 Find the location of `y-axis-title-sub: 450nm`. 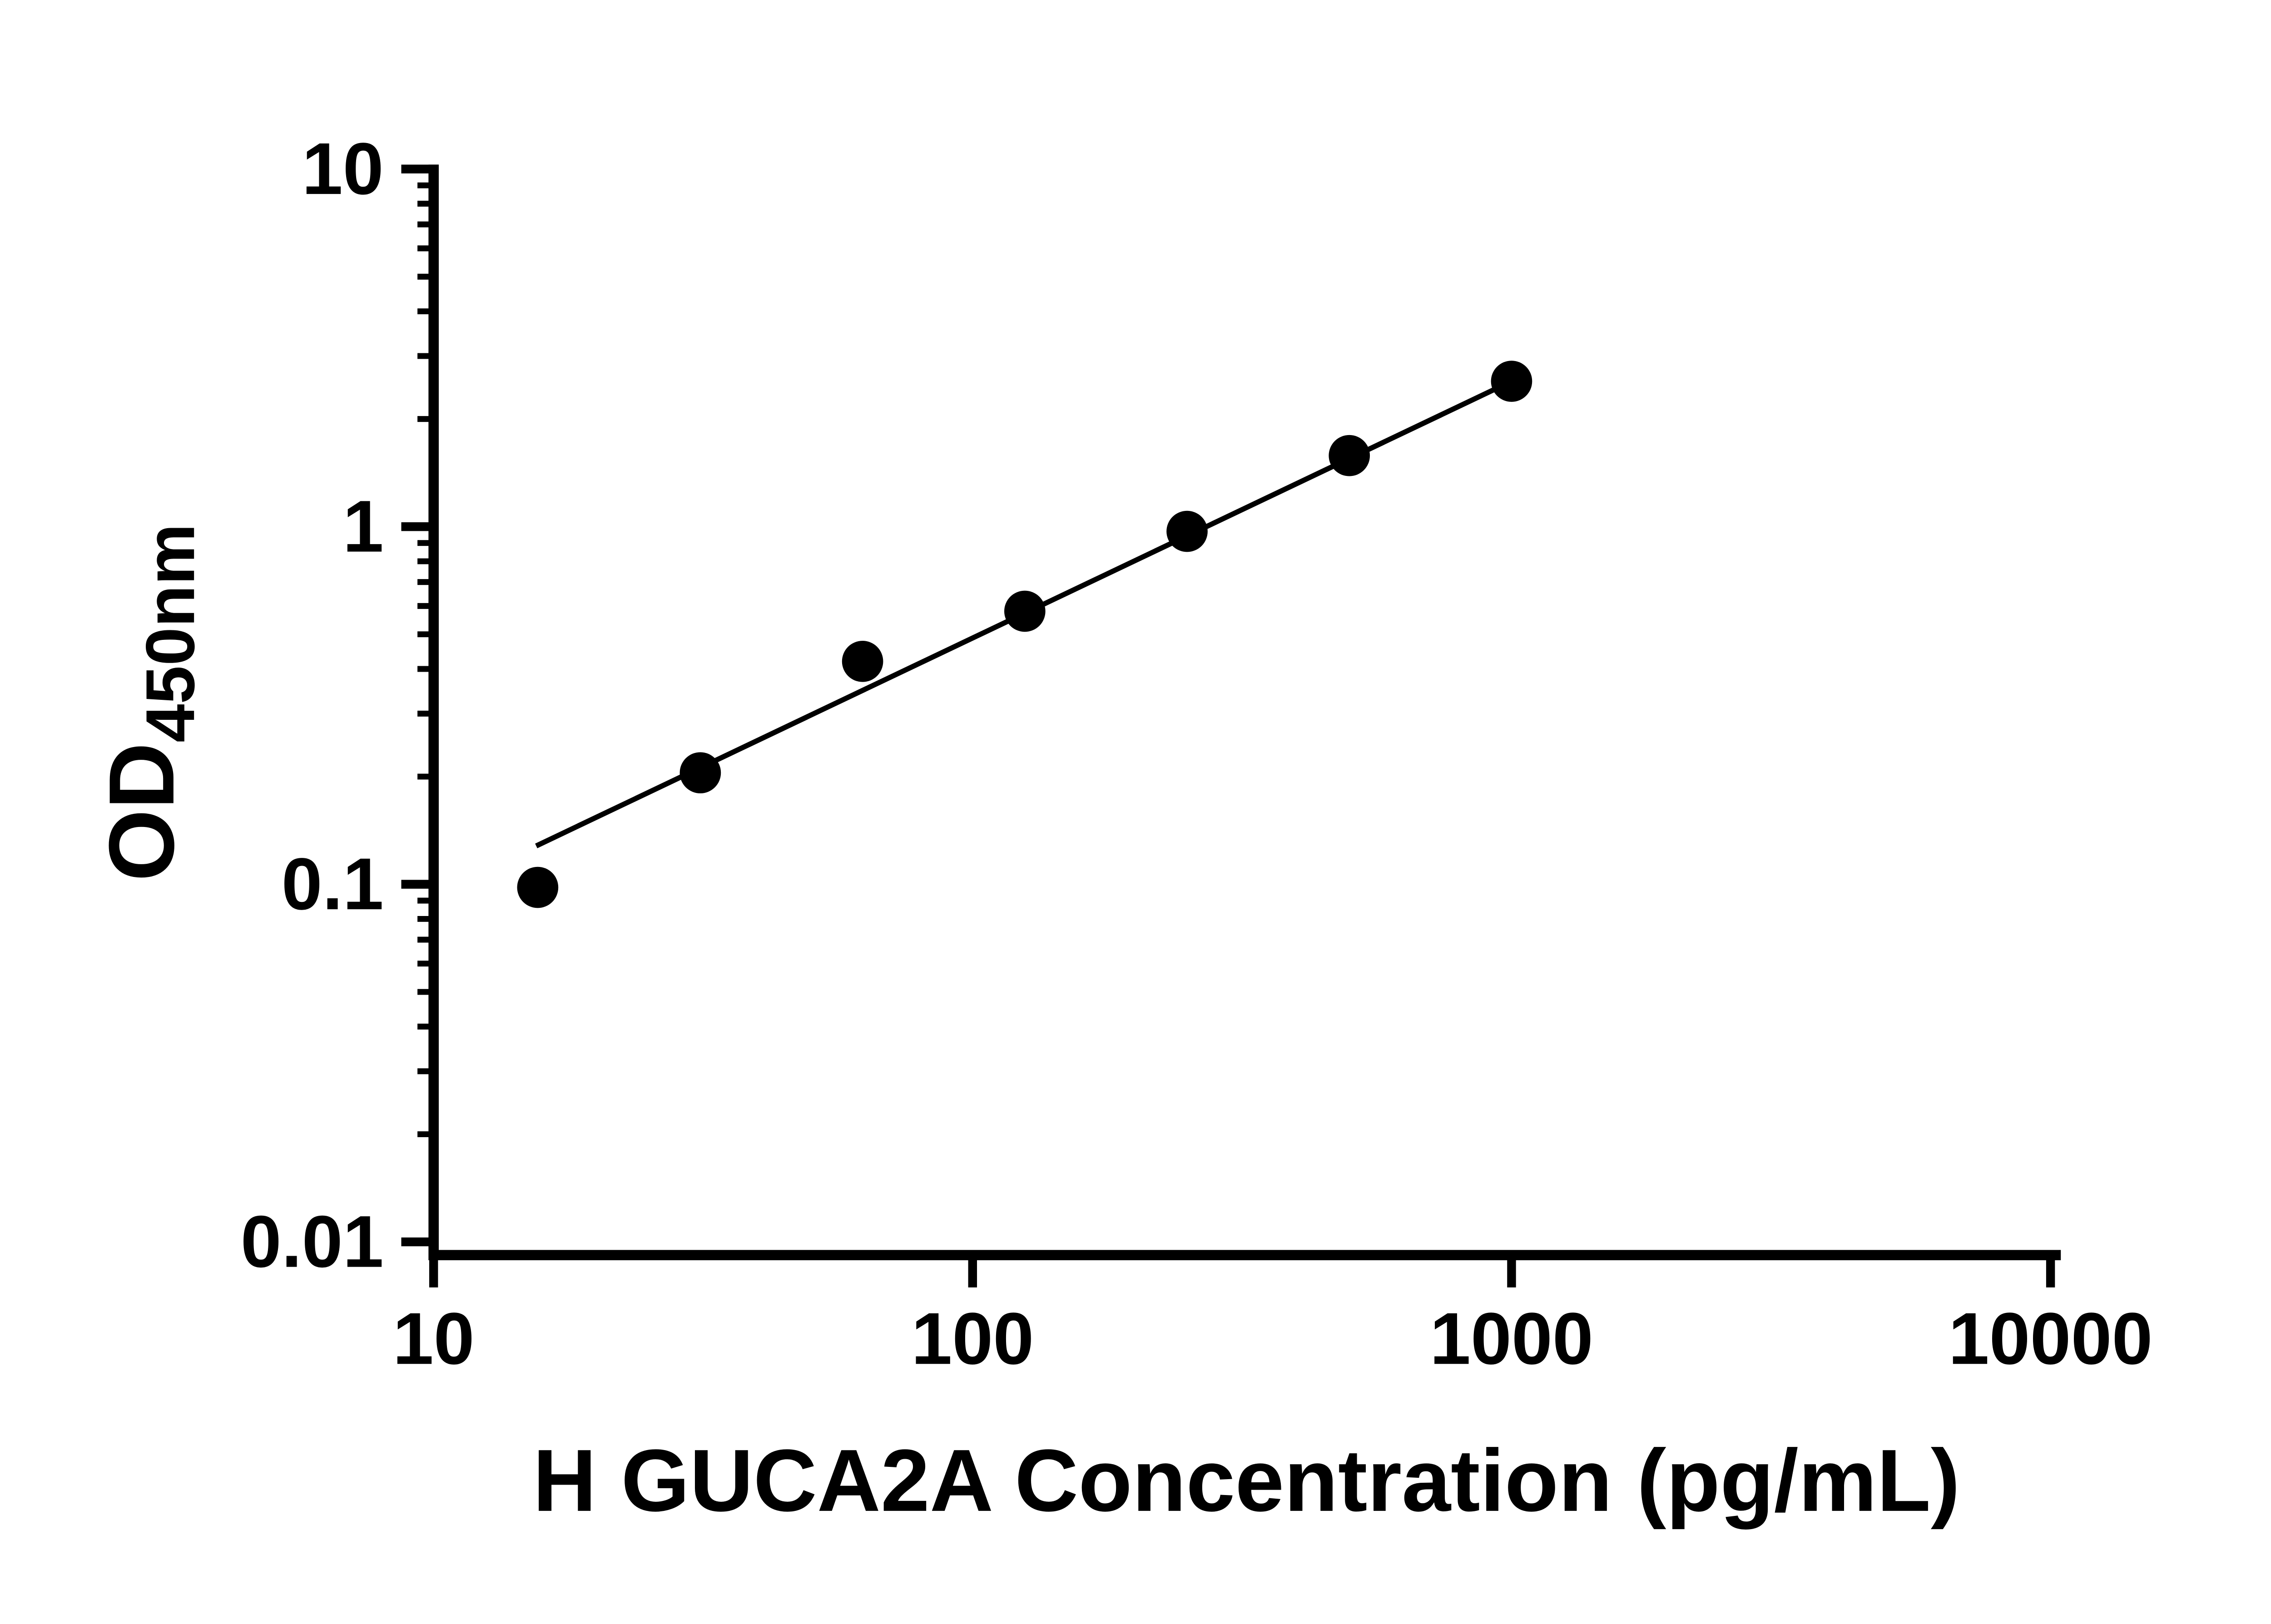

y-axis-title-sub: 450nm is located at coordinates (170, 633).